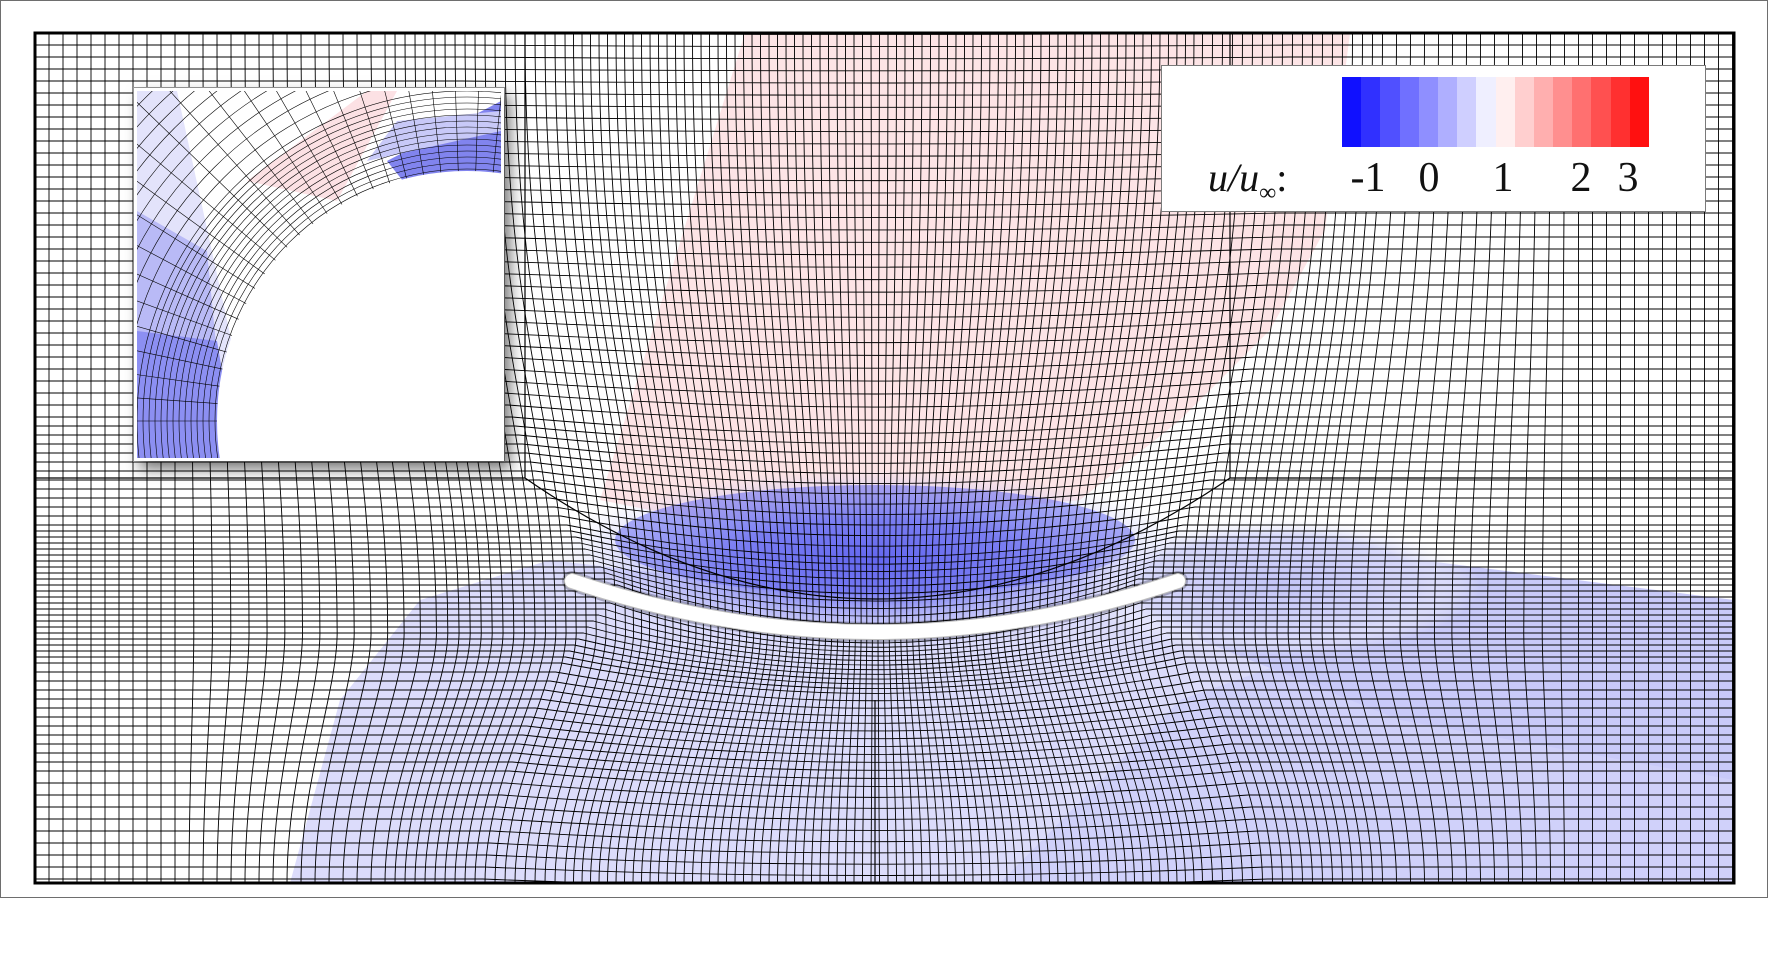 This screenshot has width=1770, height=967. I want to click on colorbar-variable-label: u/u∞:, so click(1248, 180).